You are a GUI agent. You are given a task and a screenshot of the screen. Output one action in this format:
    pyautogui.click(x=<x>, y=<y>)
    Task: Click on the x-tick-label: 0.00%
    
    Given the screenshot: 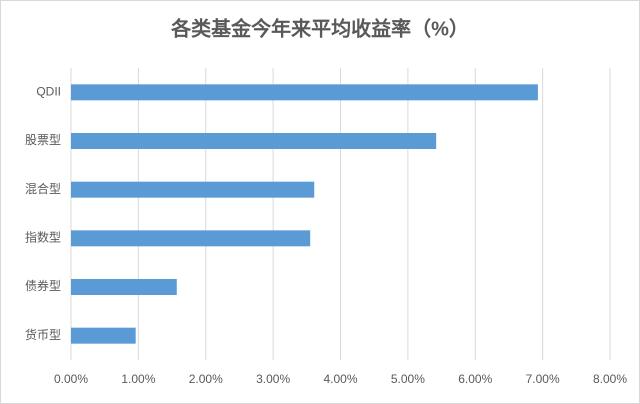 What is the action you would take?
    pyautogui.click(x=71, y=379)
    